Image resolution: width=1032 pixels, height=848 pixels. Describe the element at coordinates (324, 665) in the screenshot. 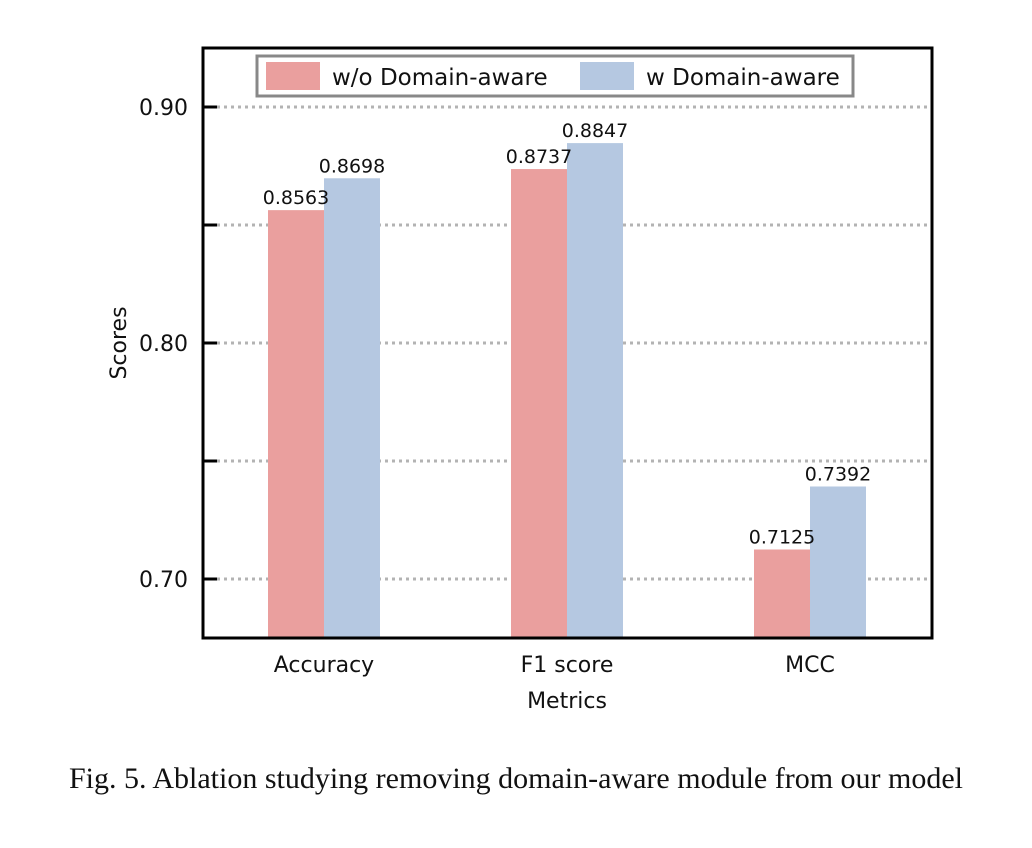

I see `x-tick-label: Accuracy` at that location.